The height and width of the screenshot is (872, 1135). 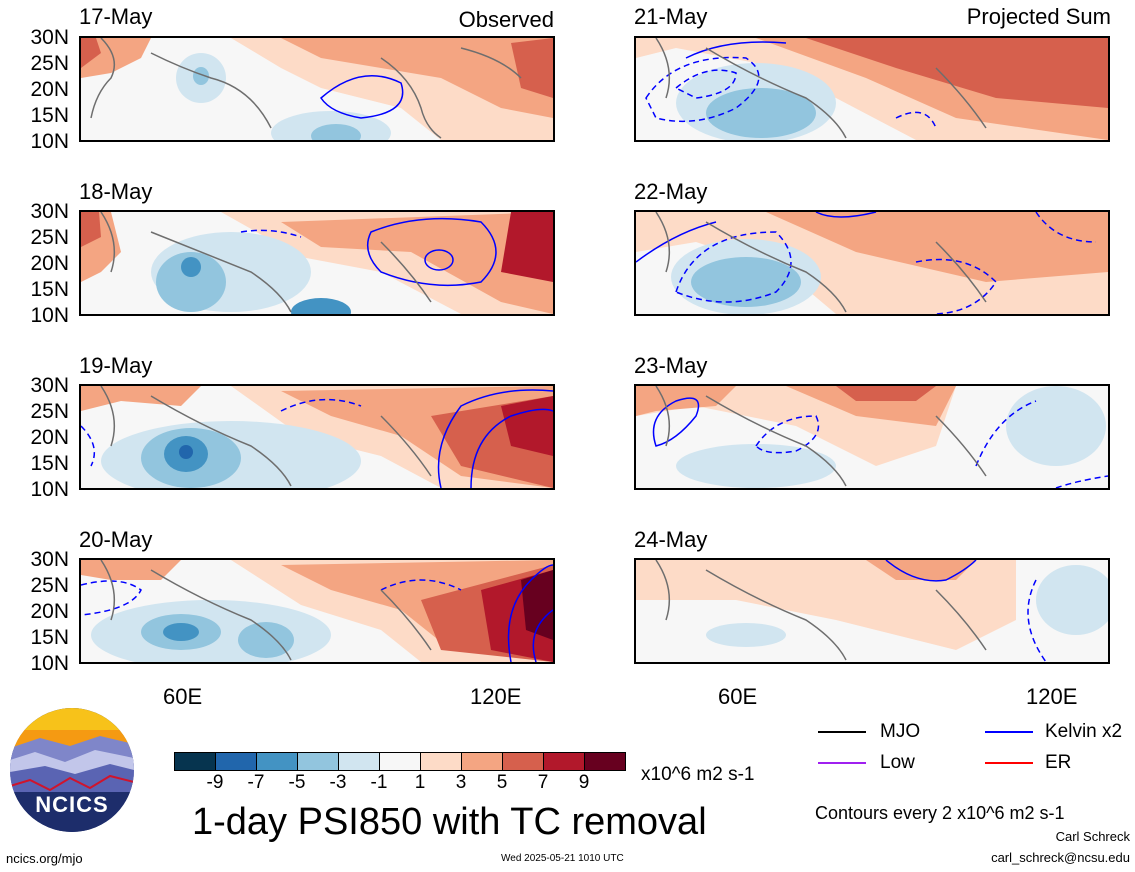 I want to click on observed-label: Observed, so click(x=506, y=19).